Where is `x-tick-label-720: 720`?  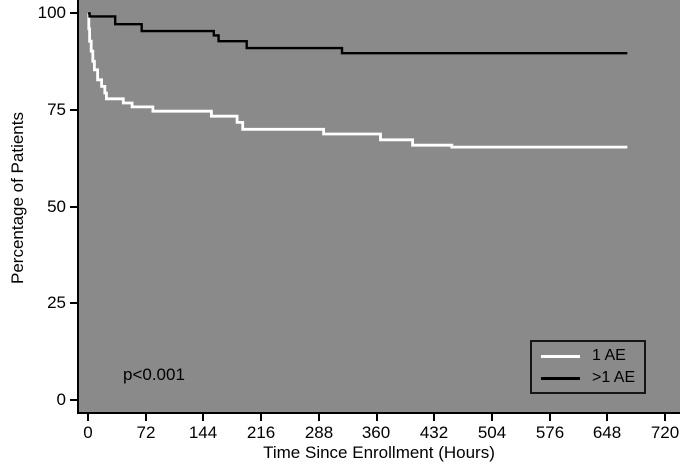
x-tick-label-720: 720 is located at coordinates (665, 432).